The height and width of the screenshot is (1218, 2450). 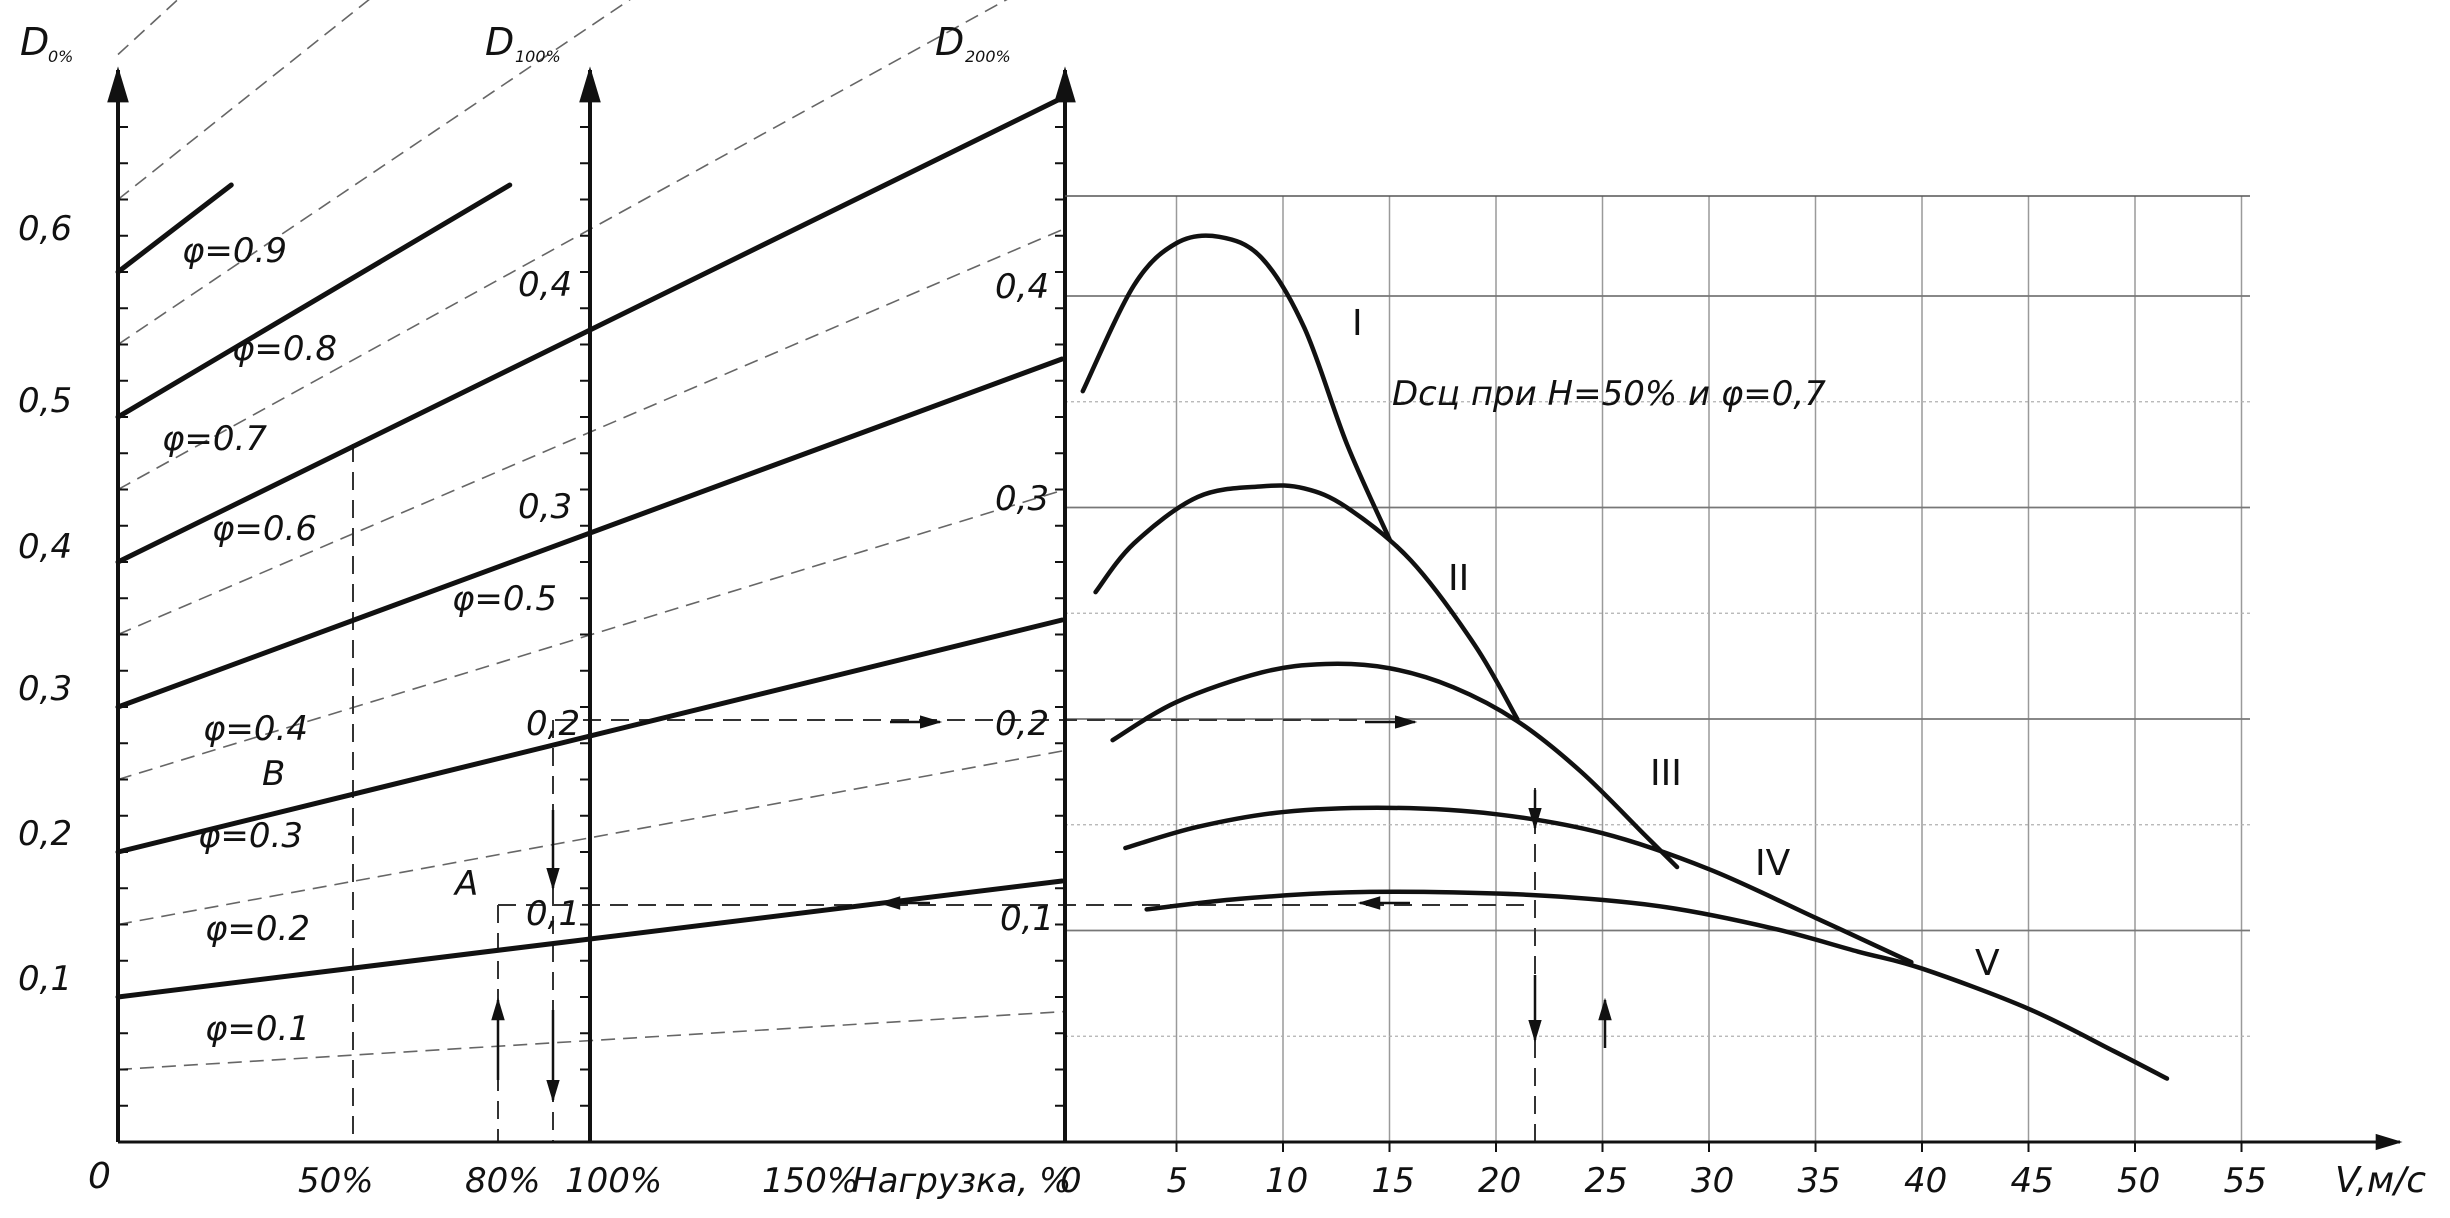 What do you see at coordinates (1071, 1181) in the screenshot?
I see `x-tick-label: 0` at bounding box center [1071, 1181].